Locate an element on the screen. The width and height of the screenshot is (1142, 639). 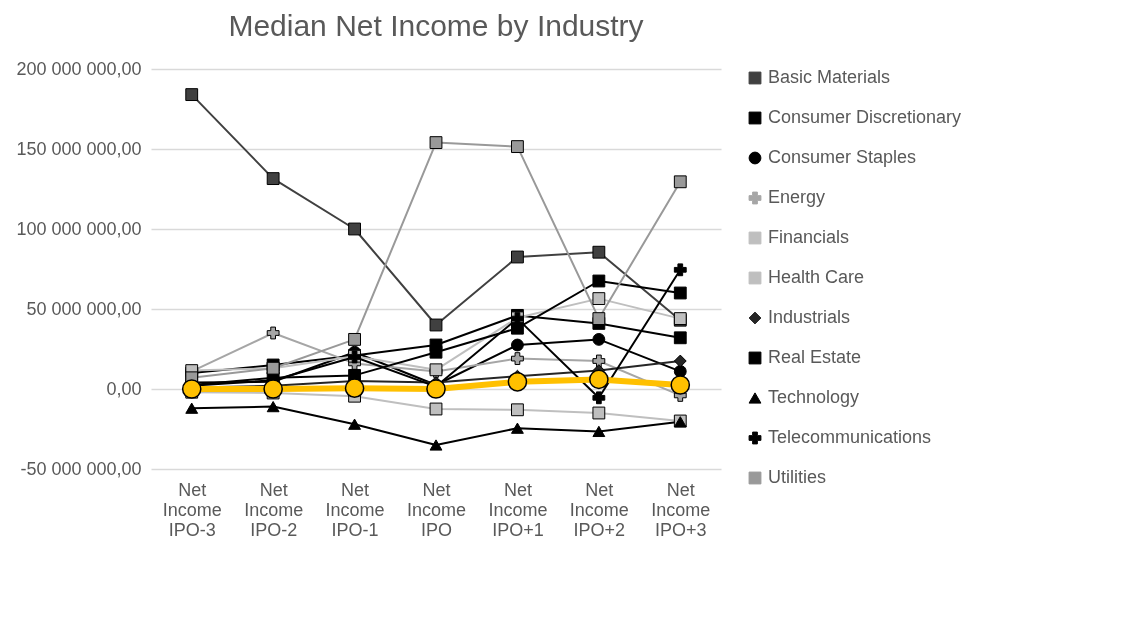
x-tick-label: Net Income IPO-1 is located at coordinates (355, 509).